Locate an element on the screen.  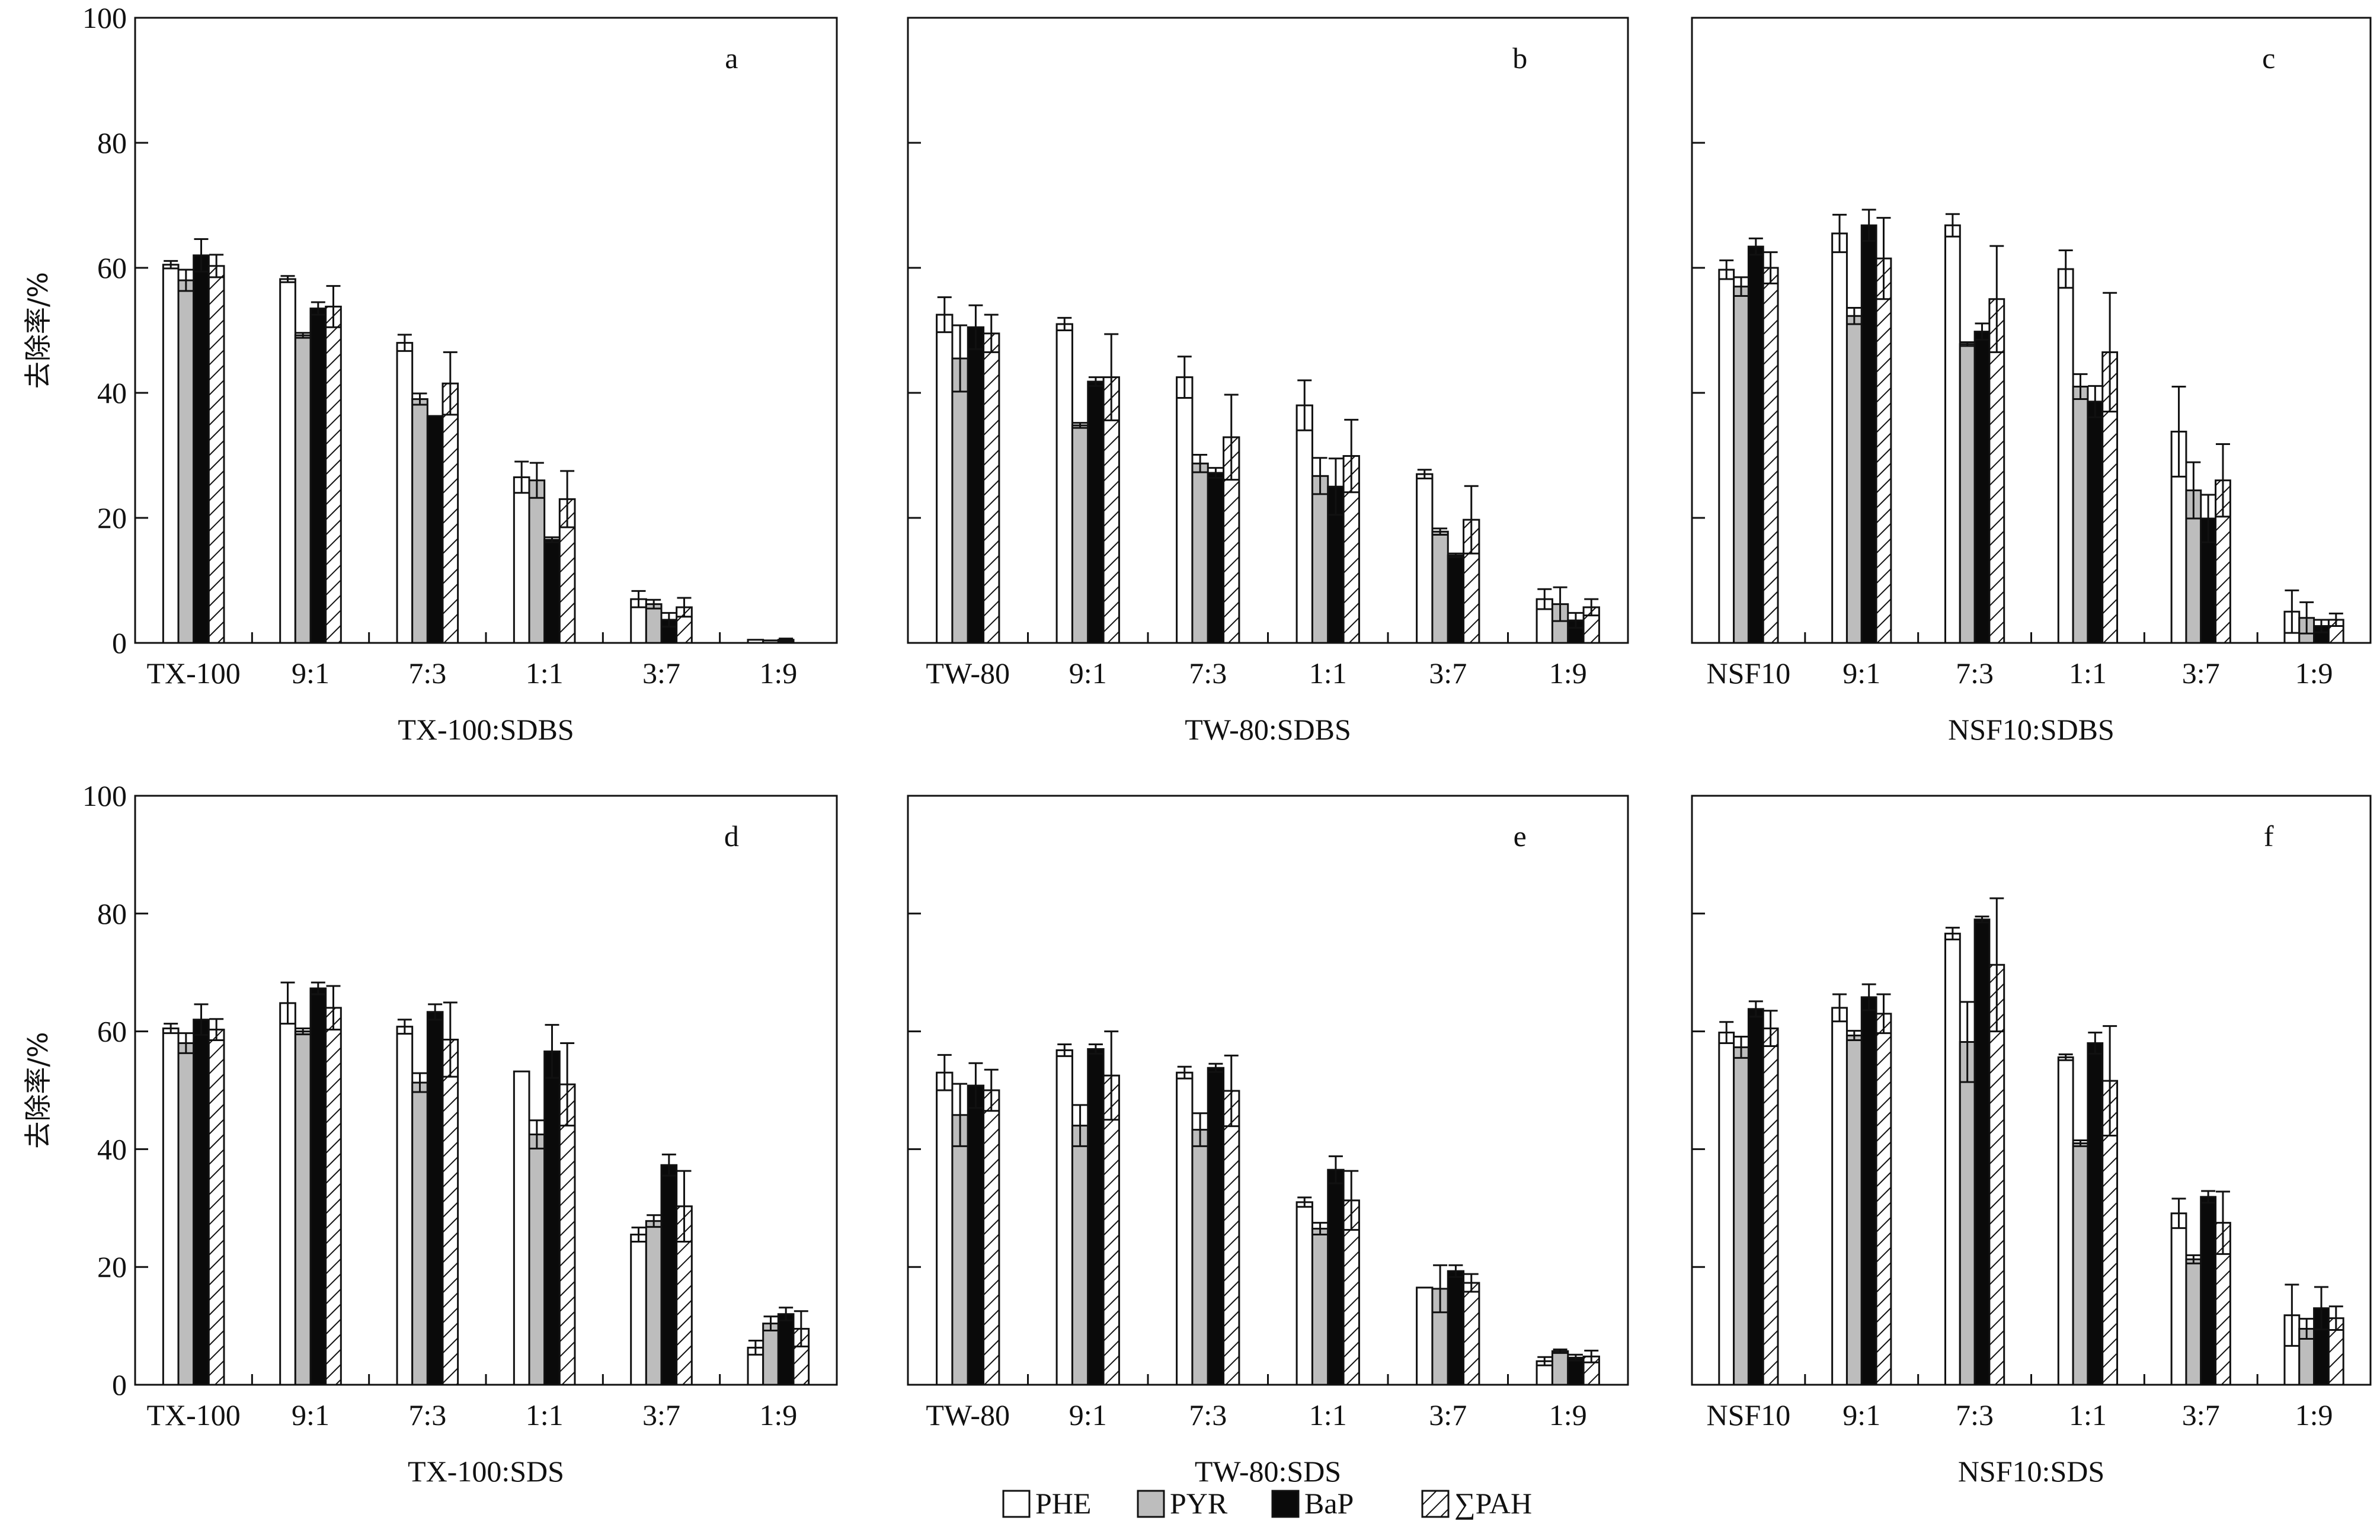
legend-label: PHE is located at coordinates (1063, 1503).